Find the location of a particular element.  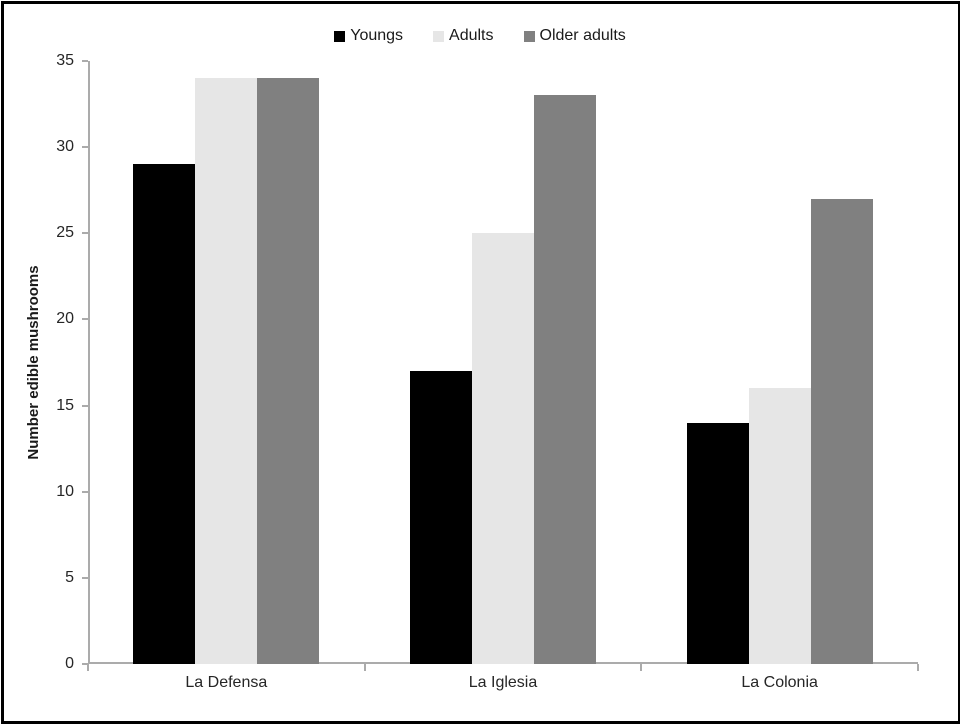

y-tick-label: 35 is located at coordinates (65, 60).